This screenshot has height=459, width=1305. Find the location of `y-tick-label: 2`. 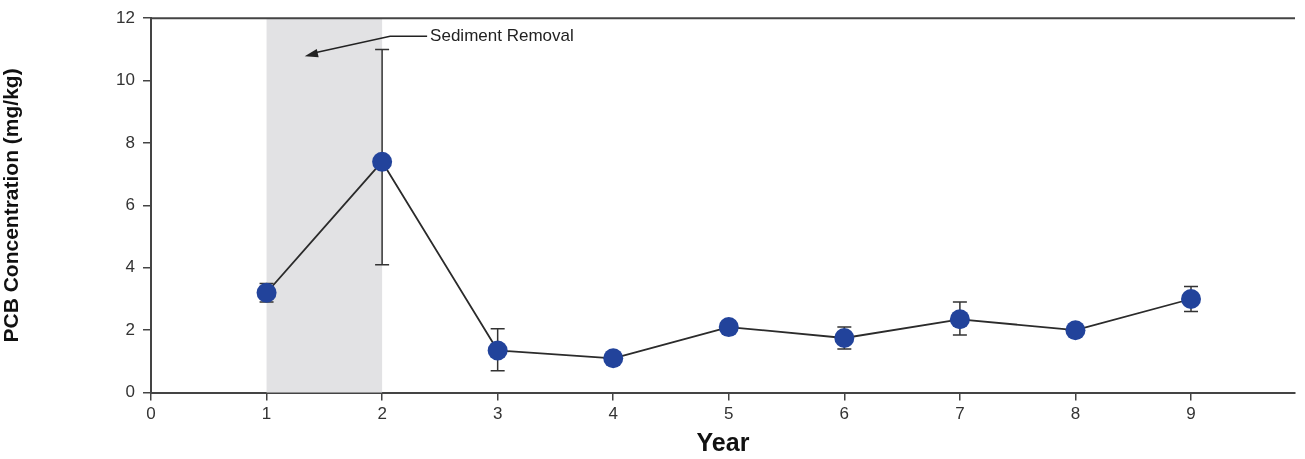

y-tick-label: 2 is located at coordinates (130, 329).